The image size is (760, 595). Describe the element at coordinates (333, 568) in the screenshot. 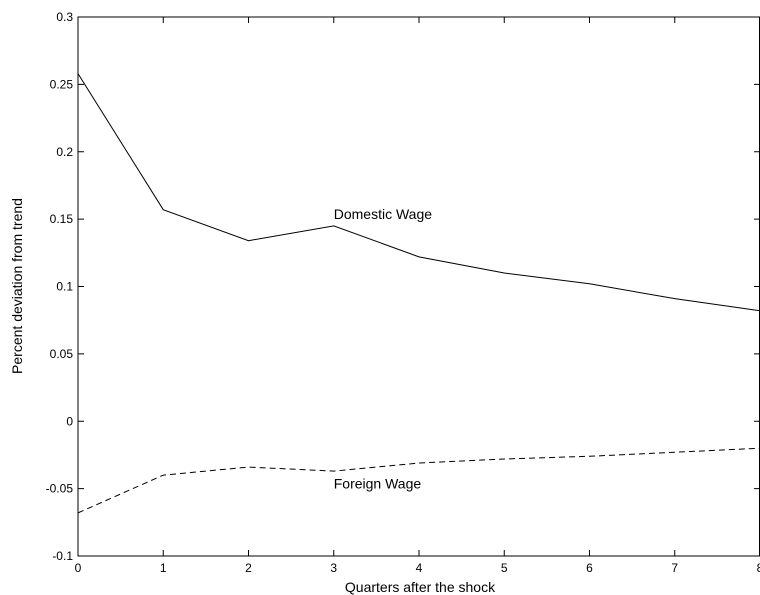

I see `x-tick-label: 3` at that location.